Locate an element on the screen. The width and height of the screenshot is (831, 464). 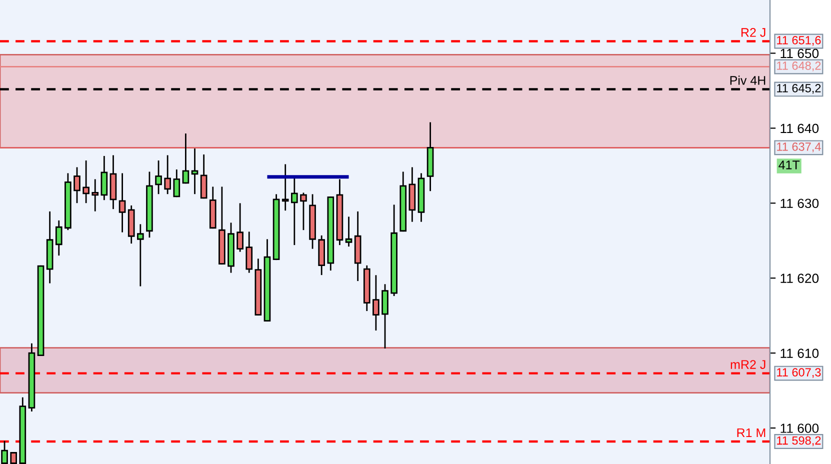
ref-line-label: R1 M is located at coordinates (751, 433).